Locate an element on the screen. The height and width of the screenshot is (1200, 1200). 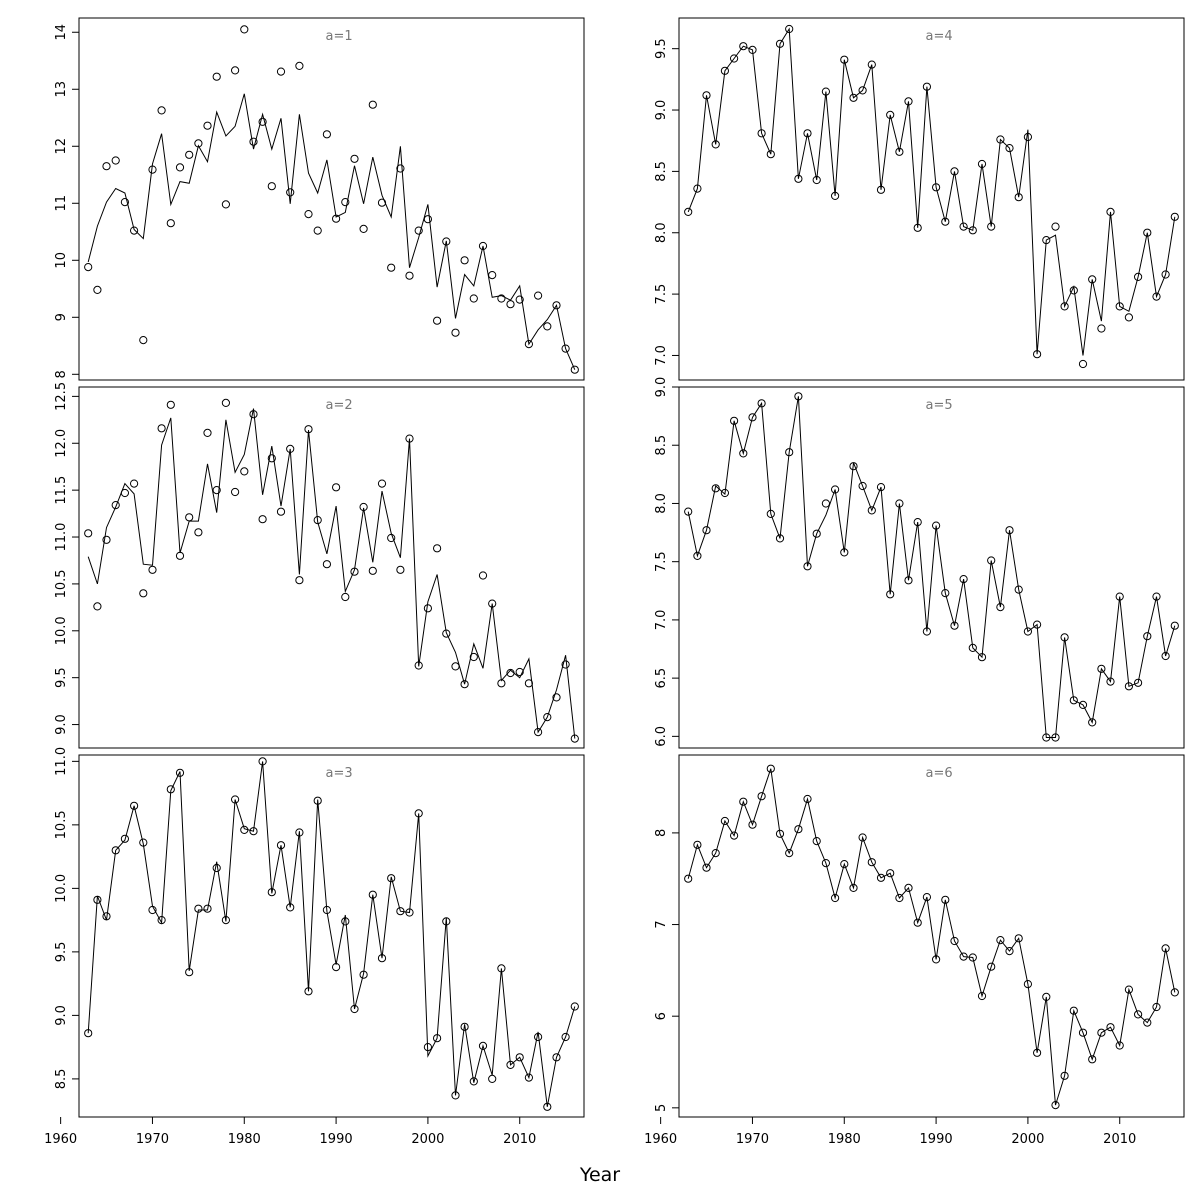
y-tick-label: 7.0 is located at coordinates (661, 620).